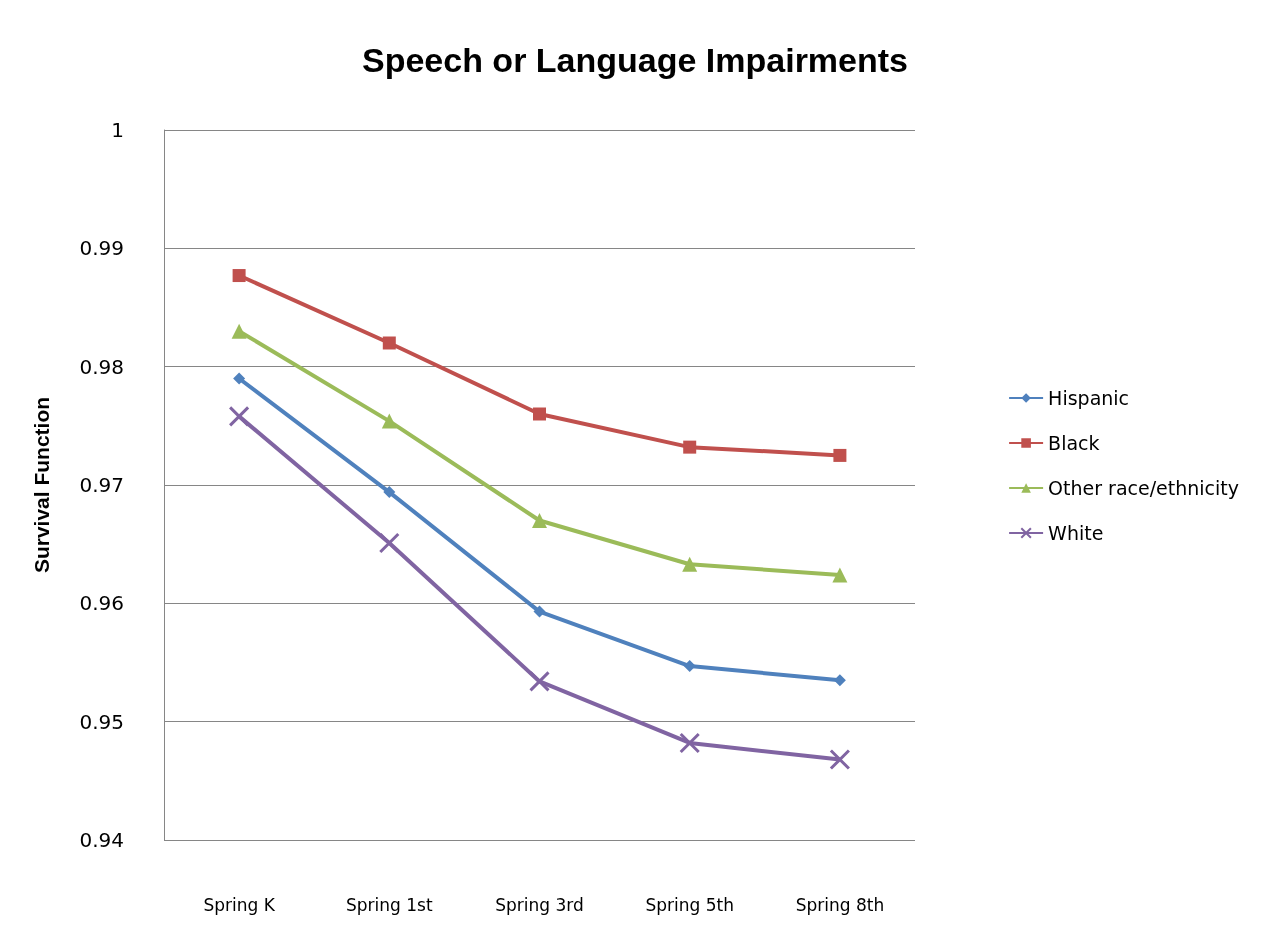  What do you see at coordinates (101, 603) in the screenshot?
I see `y-tick-label: 0.96` at bounding box center [101, 603].